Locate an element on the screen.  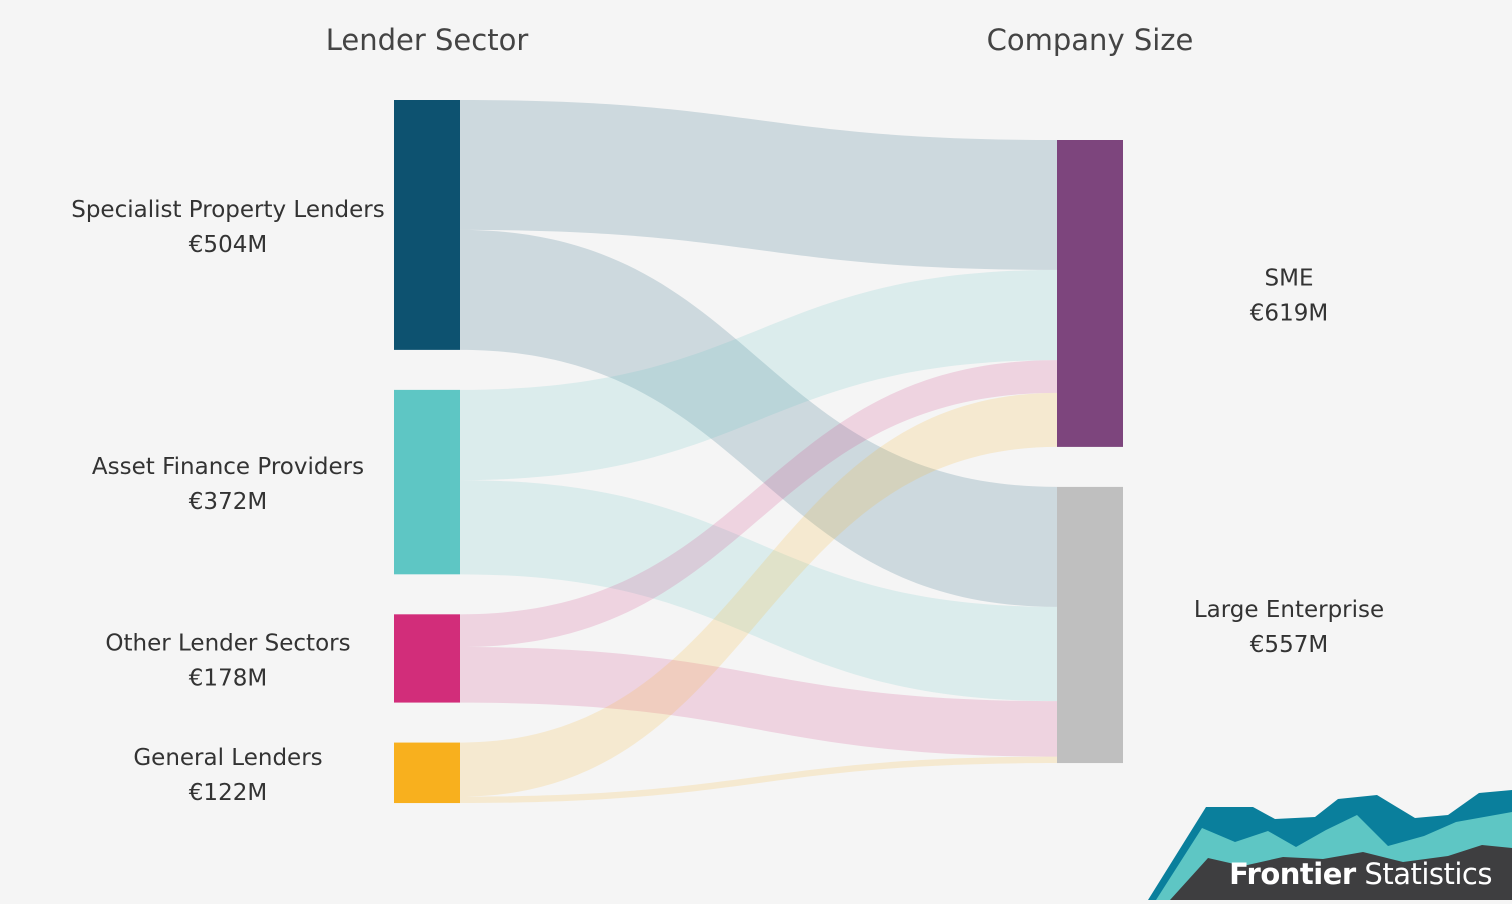
node-name-afp: Asset Finance Providers is located at coordinates (228, 467).